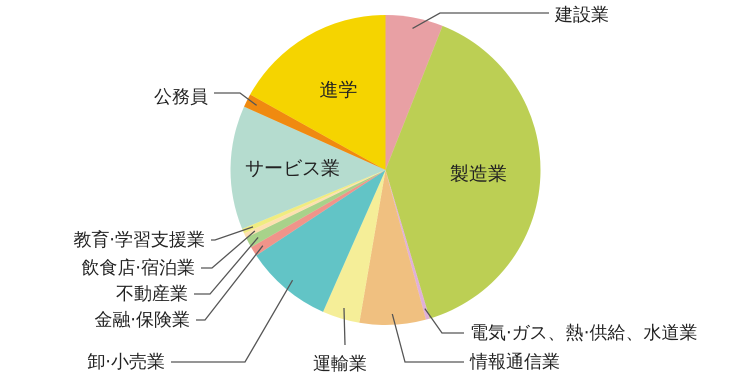 This screenshot has height=380, width=750. What do you see at coordinates (138, 268) in the screenshot?
I see `slice-label: 飲食店·宿泊業` at bounding box center [138, 268].